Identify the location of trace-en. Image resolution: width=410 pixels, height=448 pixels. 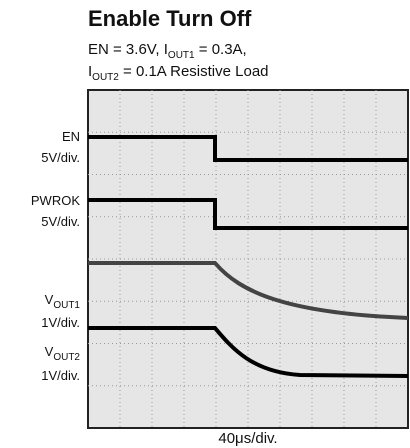
(248, 148).